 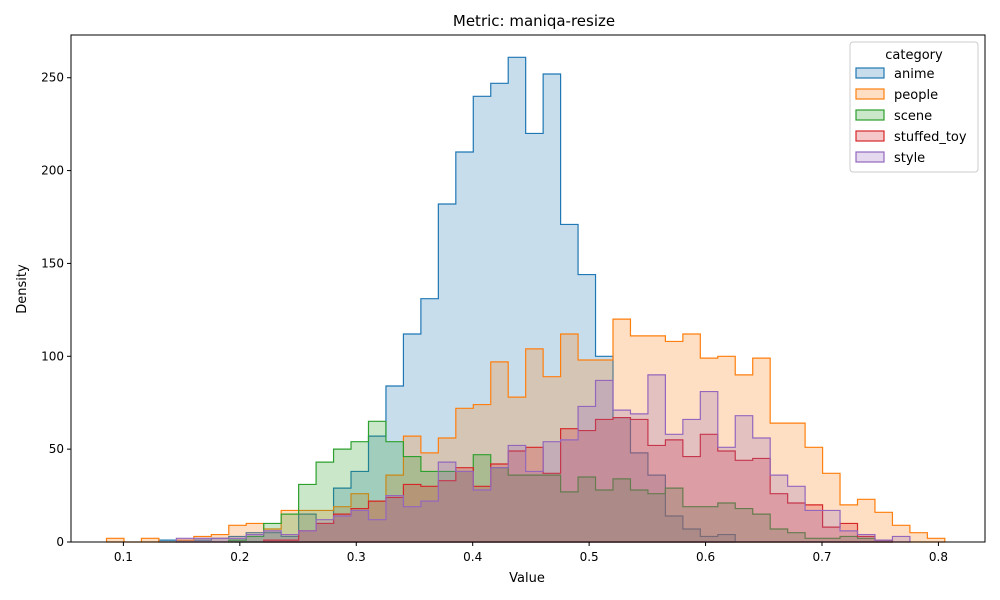 I want to click on y-tick-label: 0, so click(x=60, y=542).